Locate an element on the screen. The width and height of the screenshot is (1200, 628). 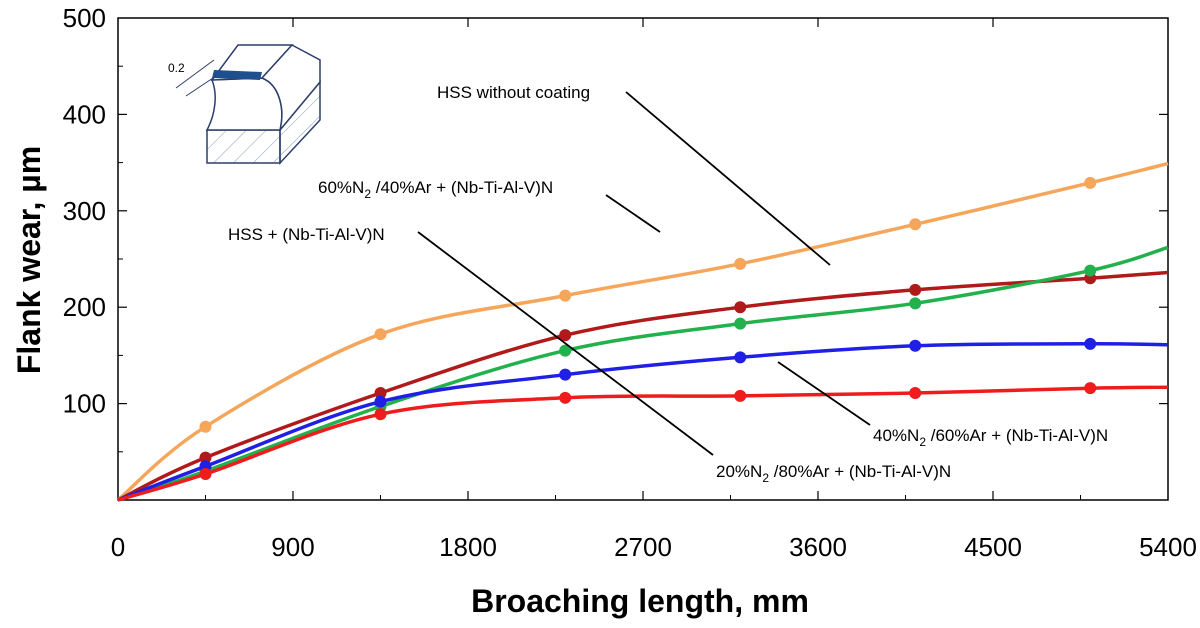
tool-edge-inset: 0.2 is located at coordinates (244, 104).